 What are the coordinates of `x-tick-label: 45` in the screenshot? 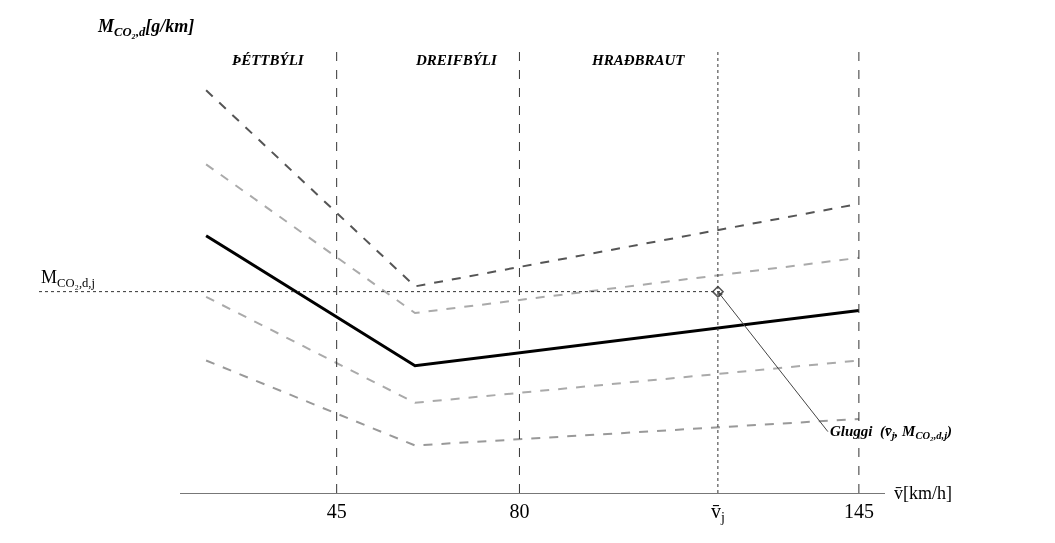 It's located at (336, 511).